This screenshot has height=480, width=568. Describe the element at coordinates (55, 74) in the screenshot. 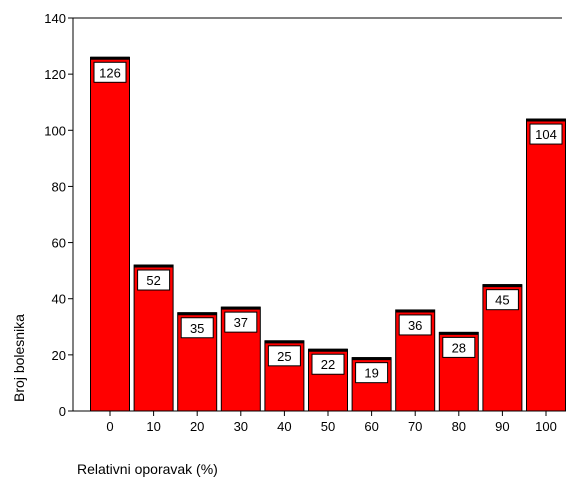

I see `y-tick-label: 120` at that location.